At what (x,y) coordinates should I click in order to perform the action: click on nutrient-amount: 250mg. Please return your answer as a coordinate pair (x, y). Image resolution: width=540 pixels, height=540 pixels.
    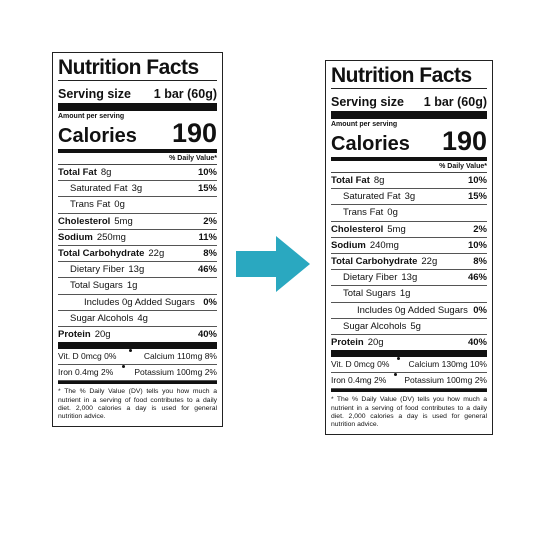
    Looking at the image, I should click on (111, 237).